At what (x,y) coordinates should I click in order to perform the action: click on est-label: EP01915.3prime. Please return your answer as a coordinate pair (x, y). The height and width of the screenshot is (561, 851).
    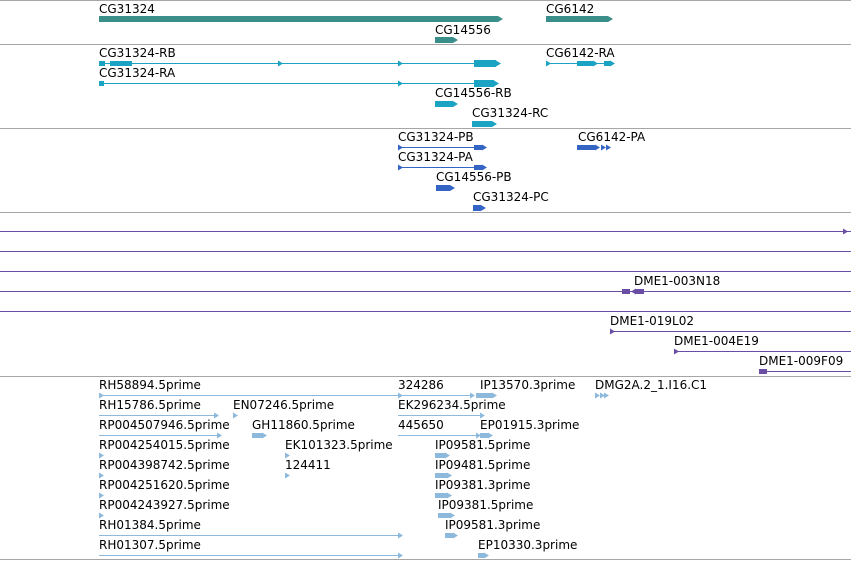
    Looking at the image, I should click on (530, 425).